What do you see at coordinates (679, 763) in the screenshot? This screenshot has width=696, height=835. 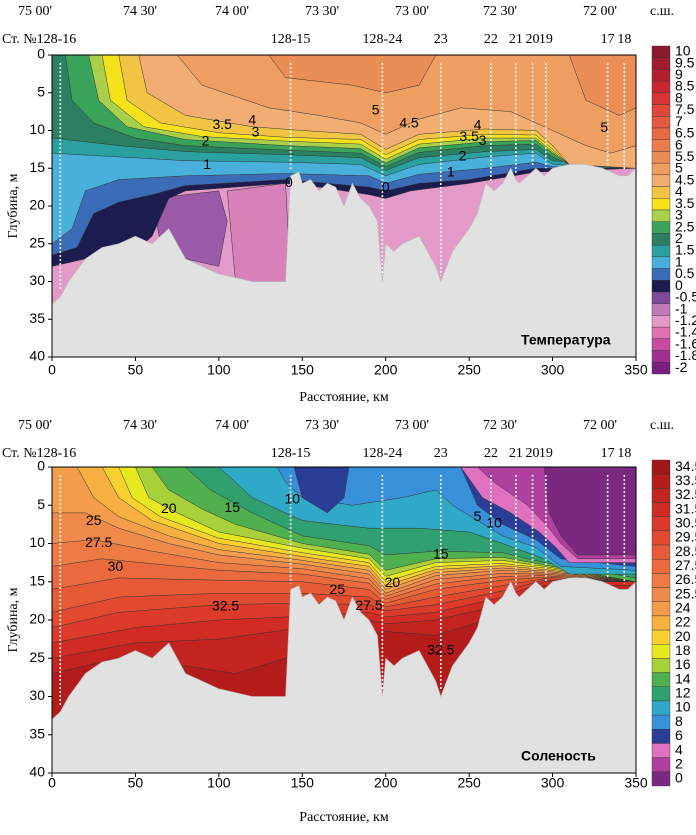 I see `colorbar-label: 2` at bounding box center [679, 763].